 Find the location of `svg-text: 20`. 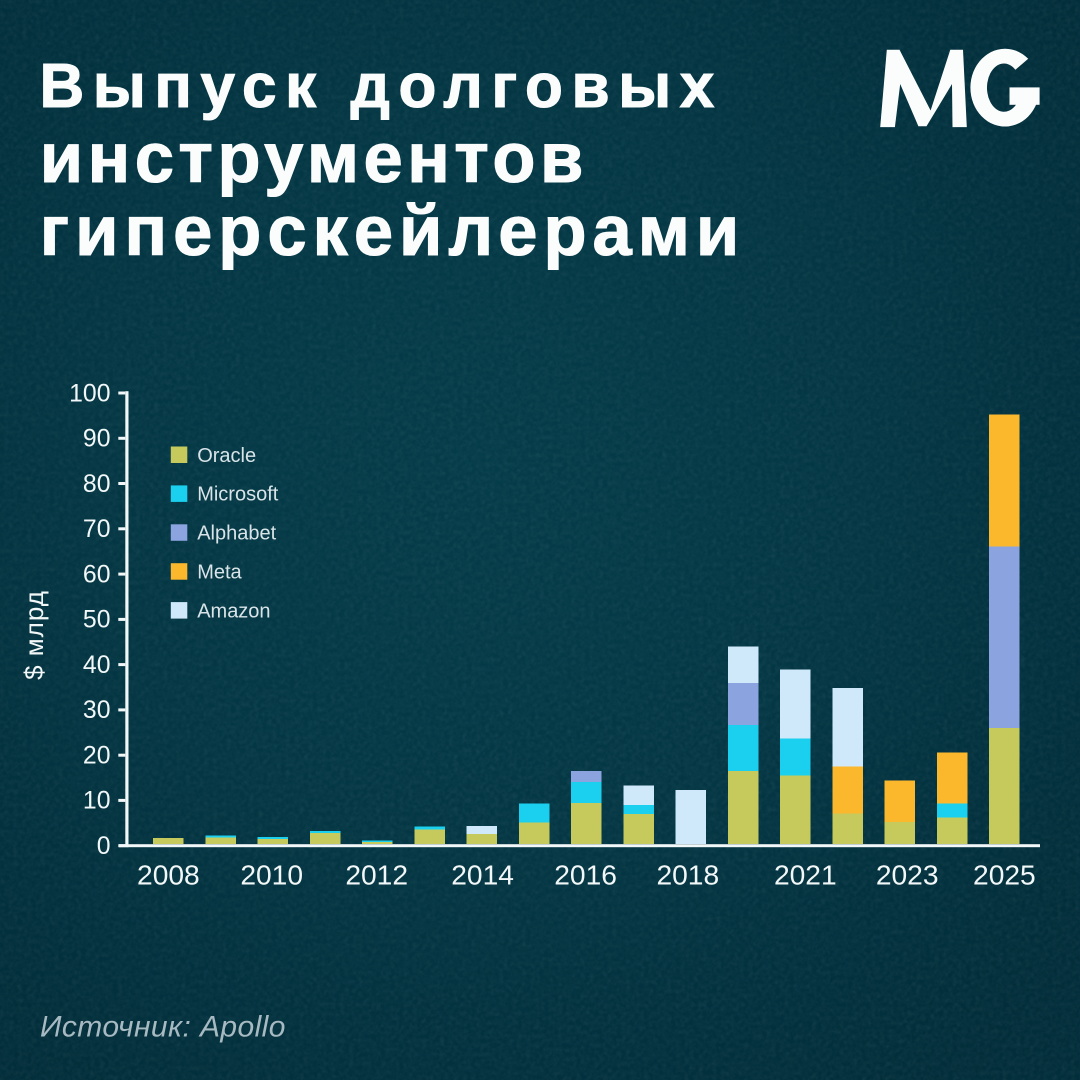

svg-text: 20 is located at coordinates (97, 756).